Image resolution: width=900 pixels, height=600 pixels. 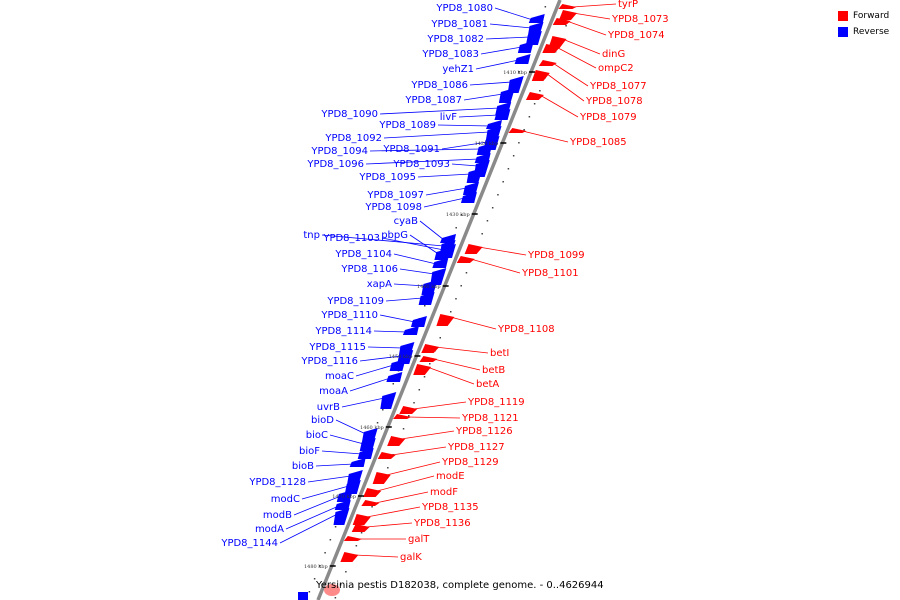 What do you see at coordinates (493, 370) in the screenshot?
I see `gene-label-betb: betB` at bounding box center [493, 370].